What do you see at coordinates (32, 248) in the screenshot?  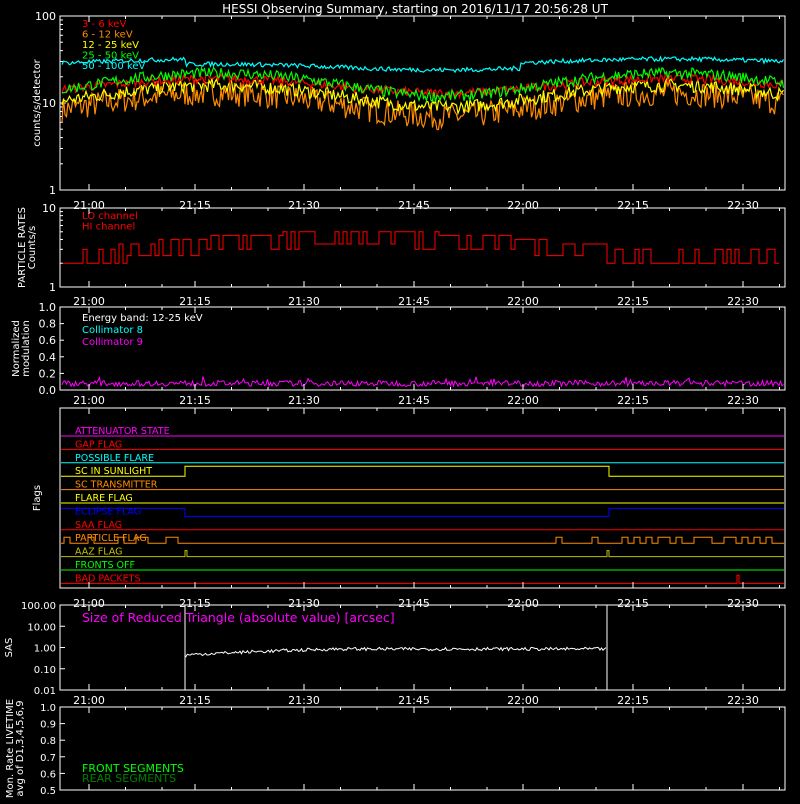 I see `y-axis-label-line: Counts/s` at bounding box center [32, 248].